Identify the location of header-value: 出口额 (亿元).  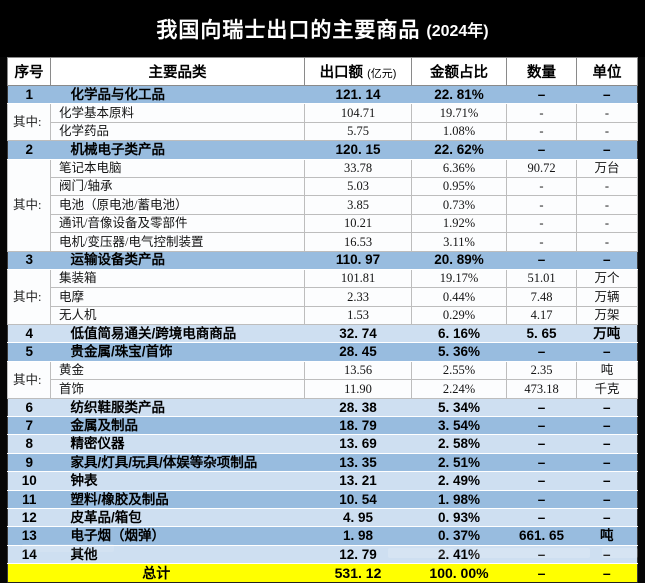
(358, 71).